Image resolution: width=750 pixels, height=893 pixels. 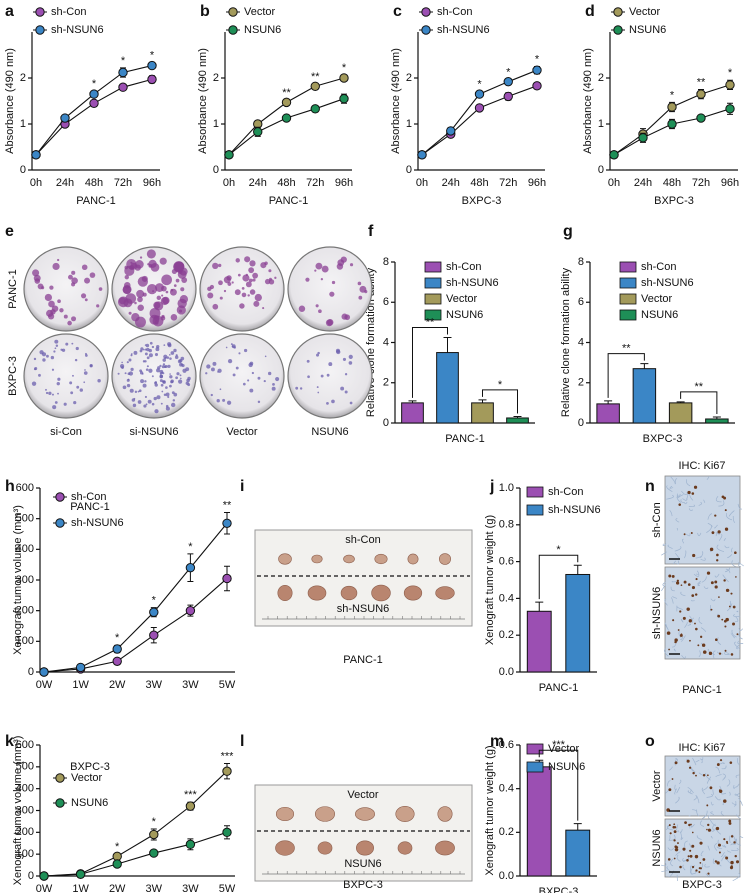 I want to click on photo-label: sh-Con, so click(x=362, y=540).